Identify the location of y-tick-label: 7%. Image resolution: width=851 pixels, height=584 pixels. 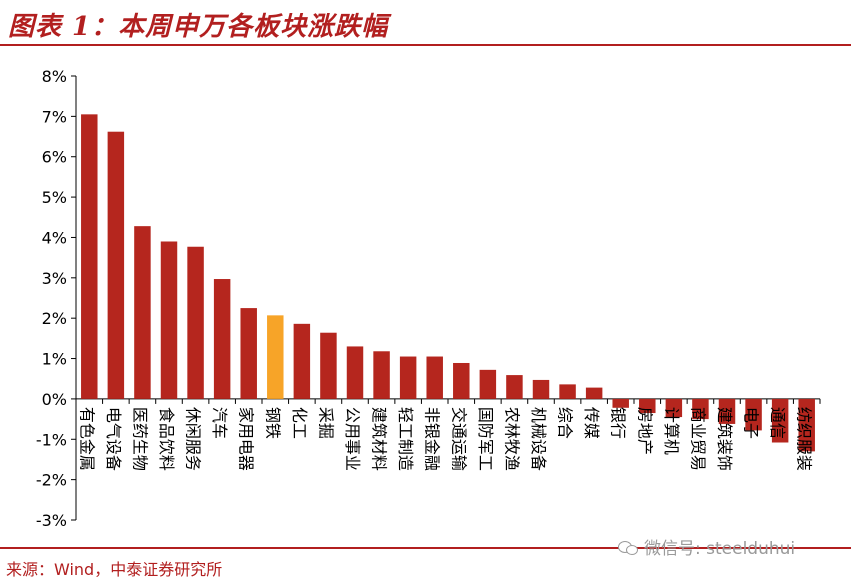
(54, 116).